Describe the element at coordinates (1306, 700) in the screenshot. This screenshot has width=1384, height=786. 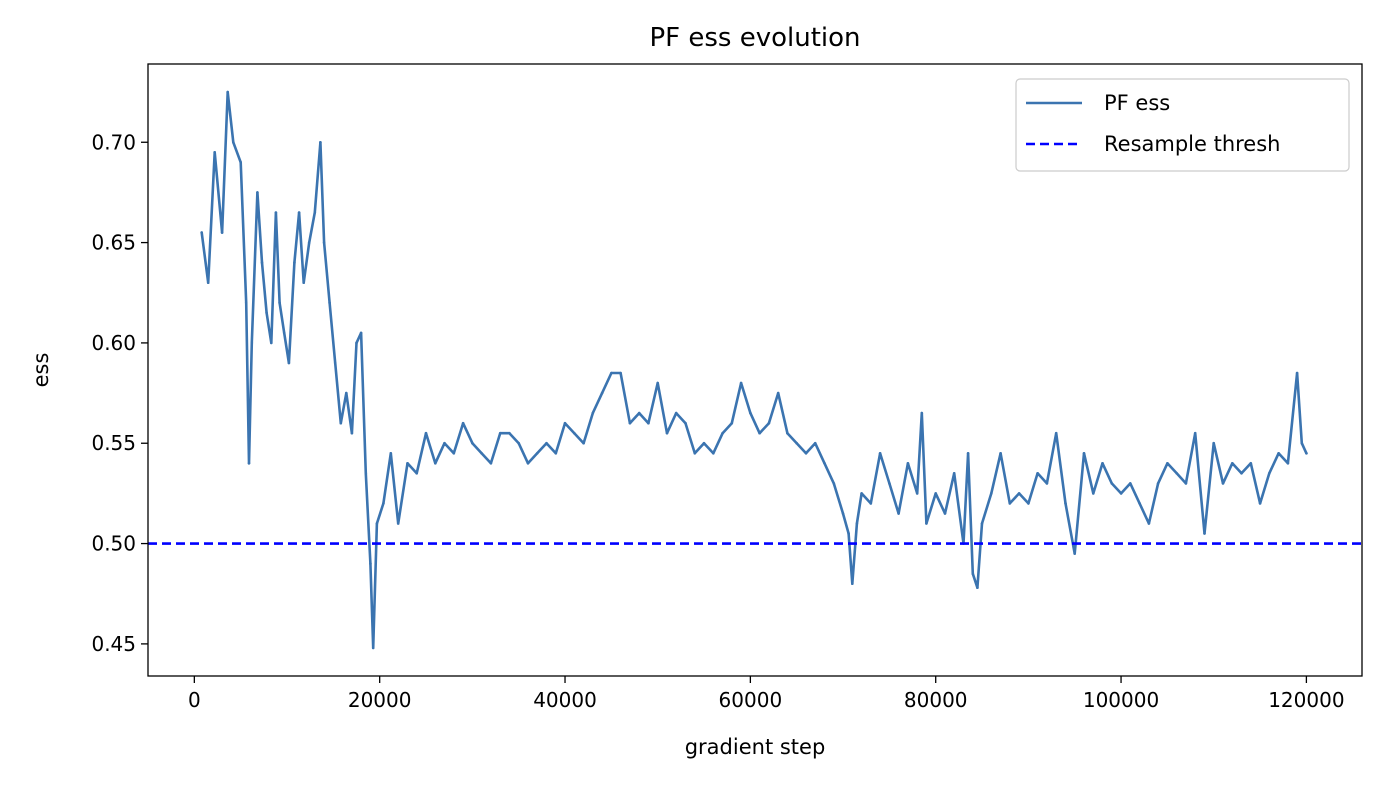
I see `x-tick-label: 120000` at that location.